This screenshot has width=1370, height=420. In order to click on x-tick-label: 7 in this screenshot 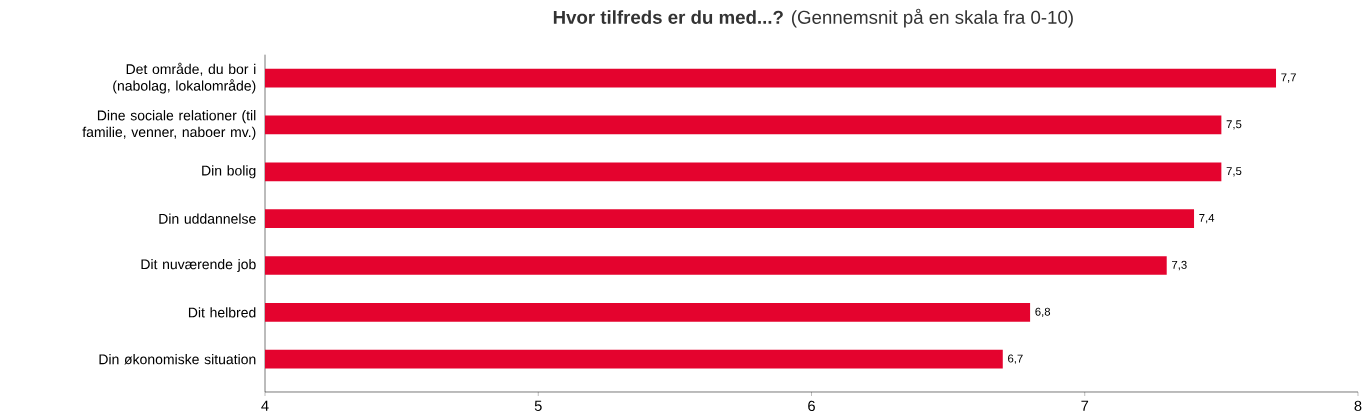, I will do `click(1085, 405)`.